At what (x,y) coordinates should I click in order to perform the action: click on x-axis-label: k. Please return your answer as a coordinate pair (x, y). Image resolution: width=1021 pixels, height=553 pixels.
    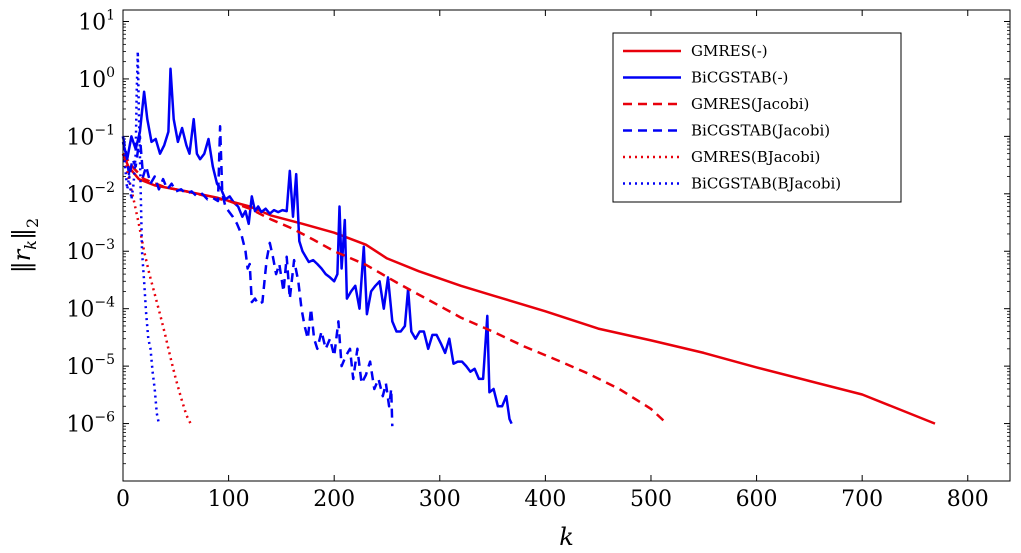
    Looking at the image, I should click on (566, 537).